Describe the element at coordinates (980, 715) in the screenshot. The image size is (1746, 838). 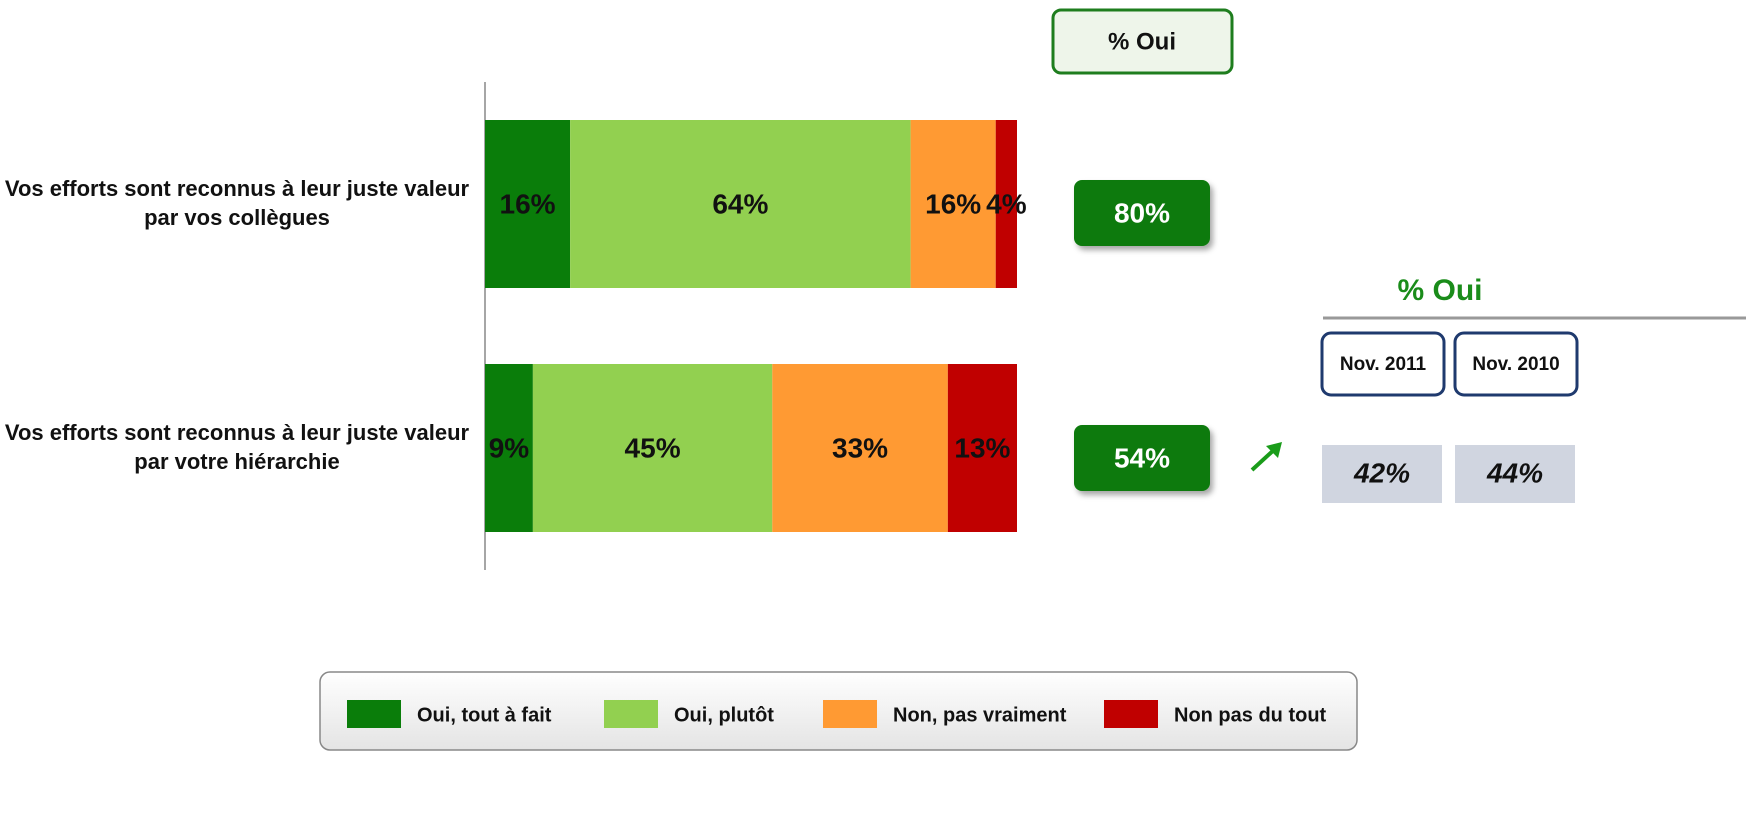
I see `legend-label: Non, pas vraiment` at that location.